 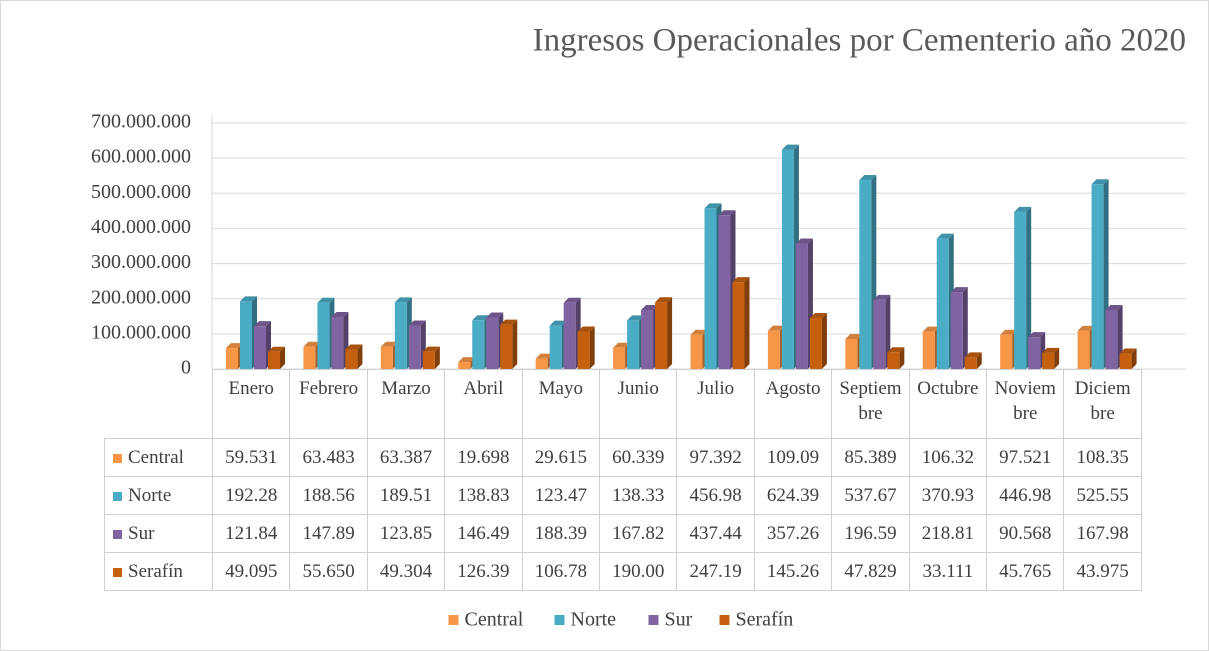 What do you see at coordinates (483, 457) in the screenshot?
I see `table-cell: 19.698` at bounding box center [483, 457].